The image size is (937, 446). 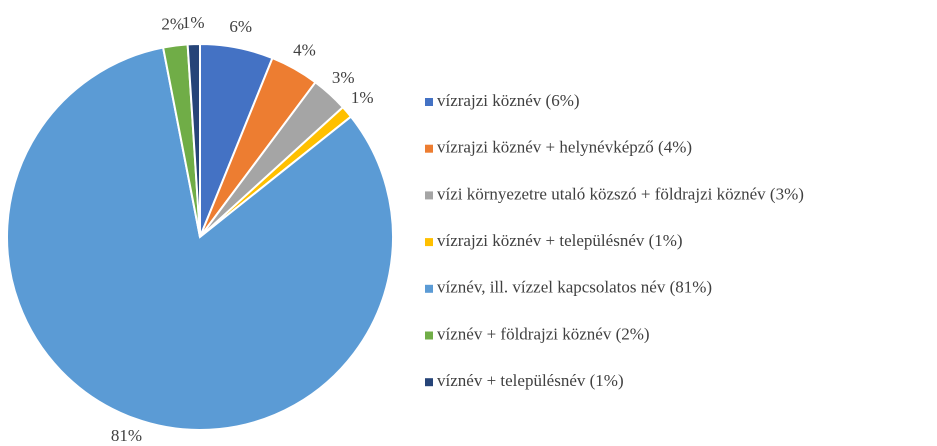 What do you see at coordinates (543, 333) in the screenshot?
I see `legend-label: víznév + földrajzi köznév (2%)` at bounding box center [543, 333].